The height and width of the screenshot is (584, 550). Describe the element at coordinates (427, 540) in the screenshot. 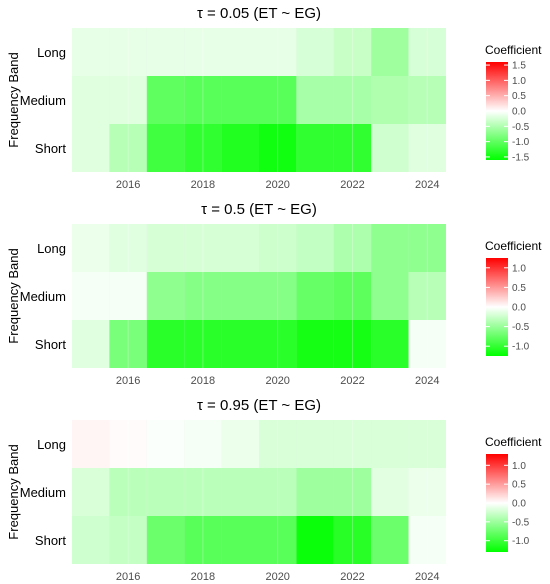

I see `cell-short-2024` at that location.